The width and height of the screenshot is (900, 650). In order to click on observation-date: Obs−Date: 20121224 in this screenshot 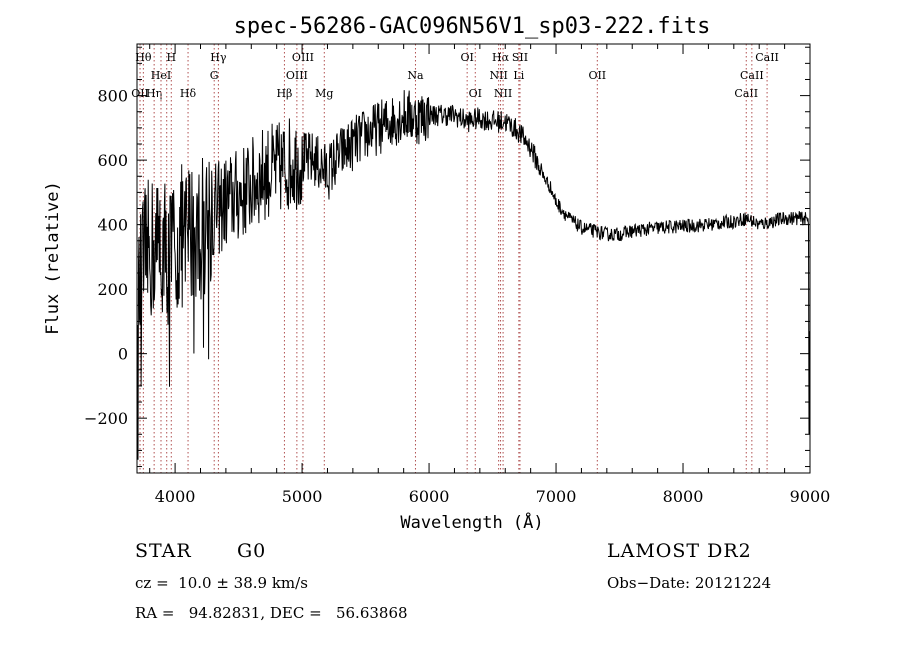, I will do `click(689, 583)`.